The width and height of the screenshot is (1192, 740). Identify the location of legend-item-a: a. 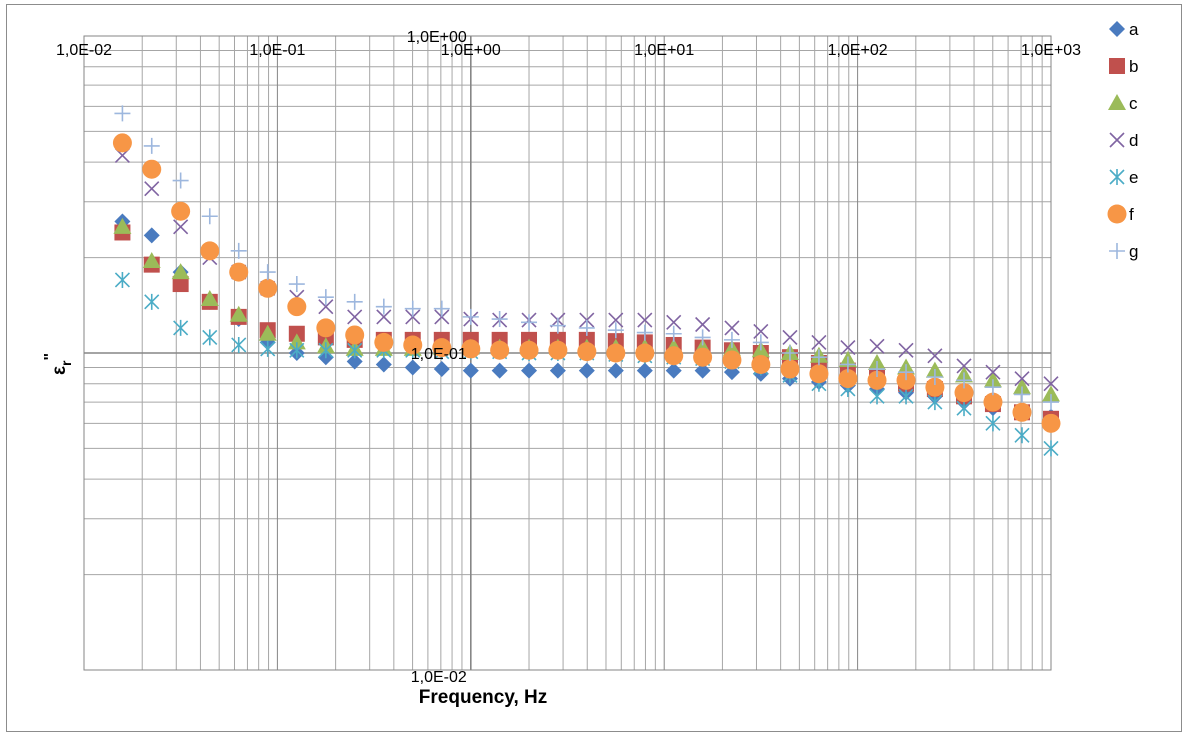
(1124, 29).